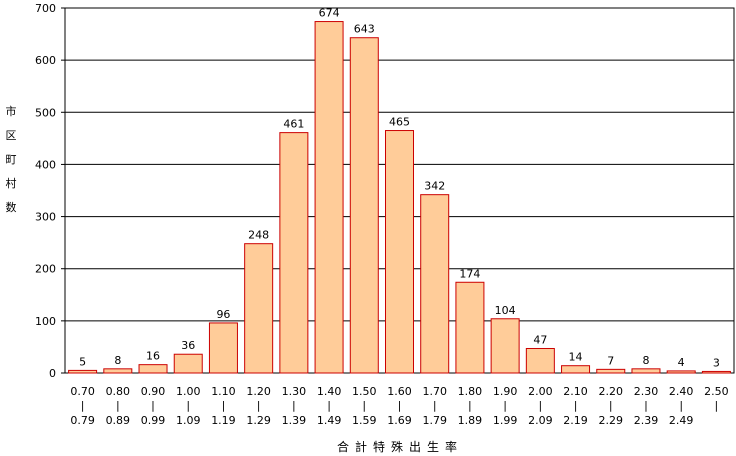 The image size is (736, 456). What do you see at coordinates (505, 310) in the screenshot?
I see `data-label: 104` at bounding box center [505, 310].